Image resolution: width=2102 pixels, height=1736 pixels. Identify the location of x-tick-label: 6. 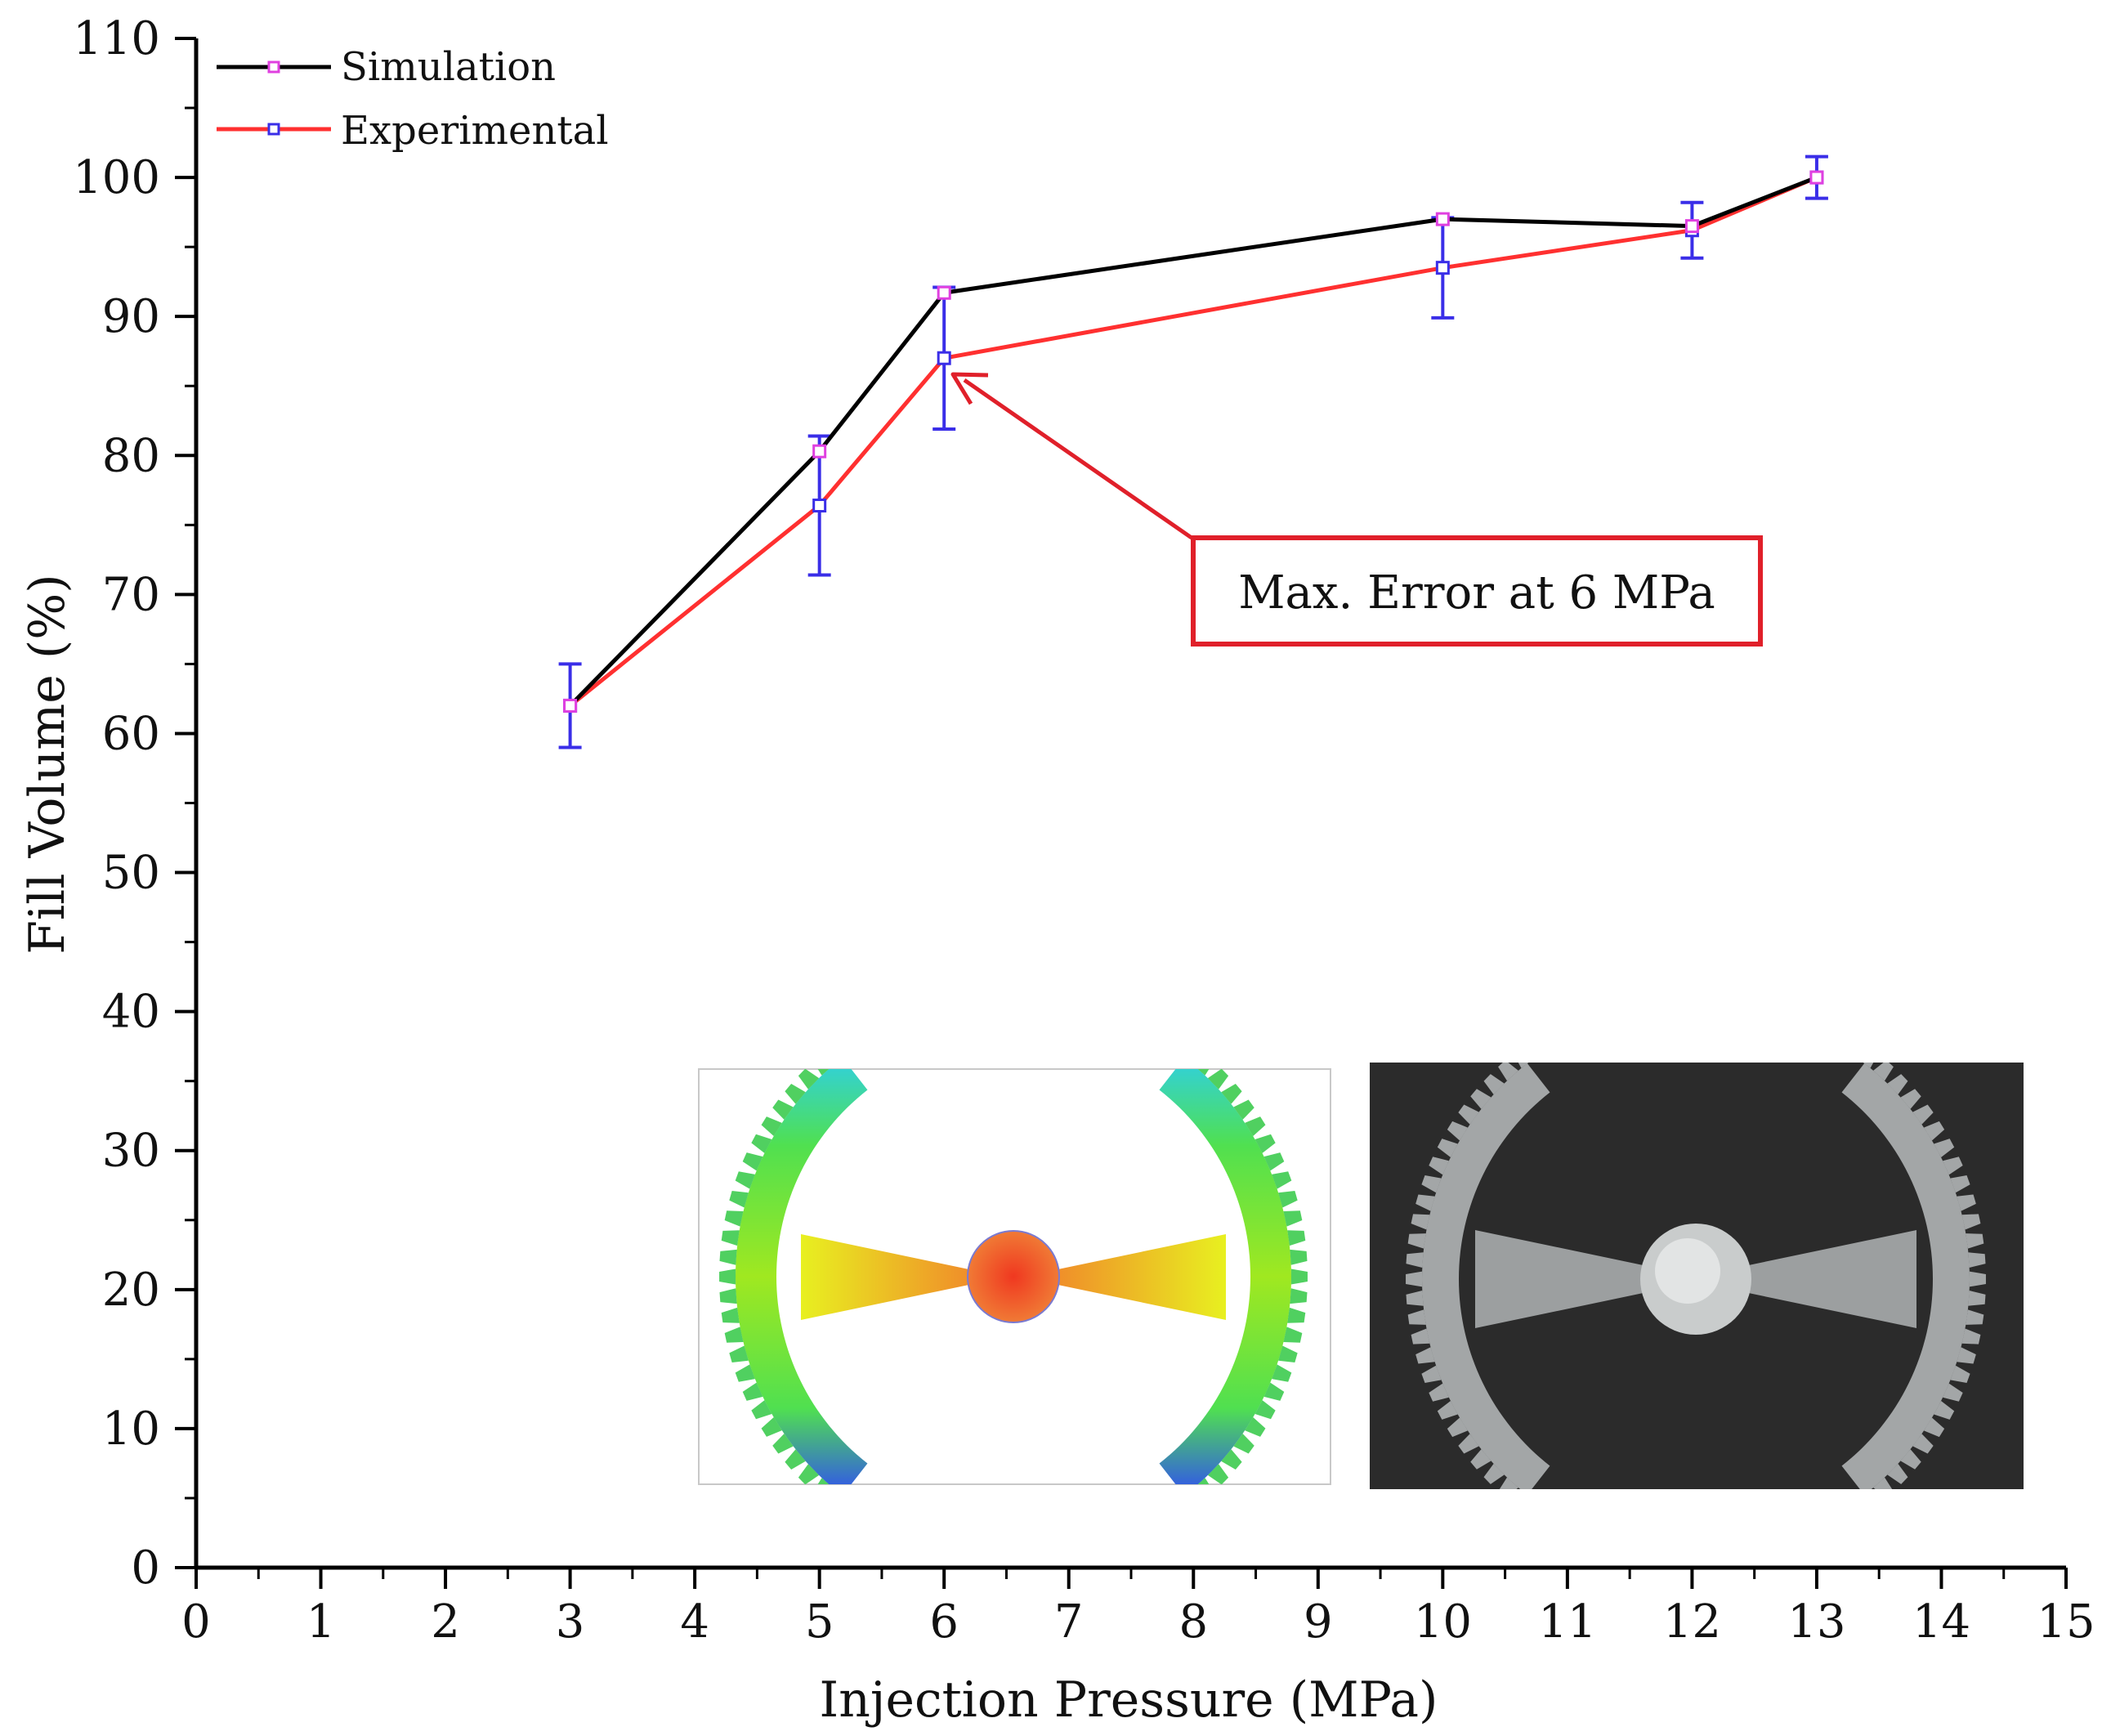
(944, 1622).